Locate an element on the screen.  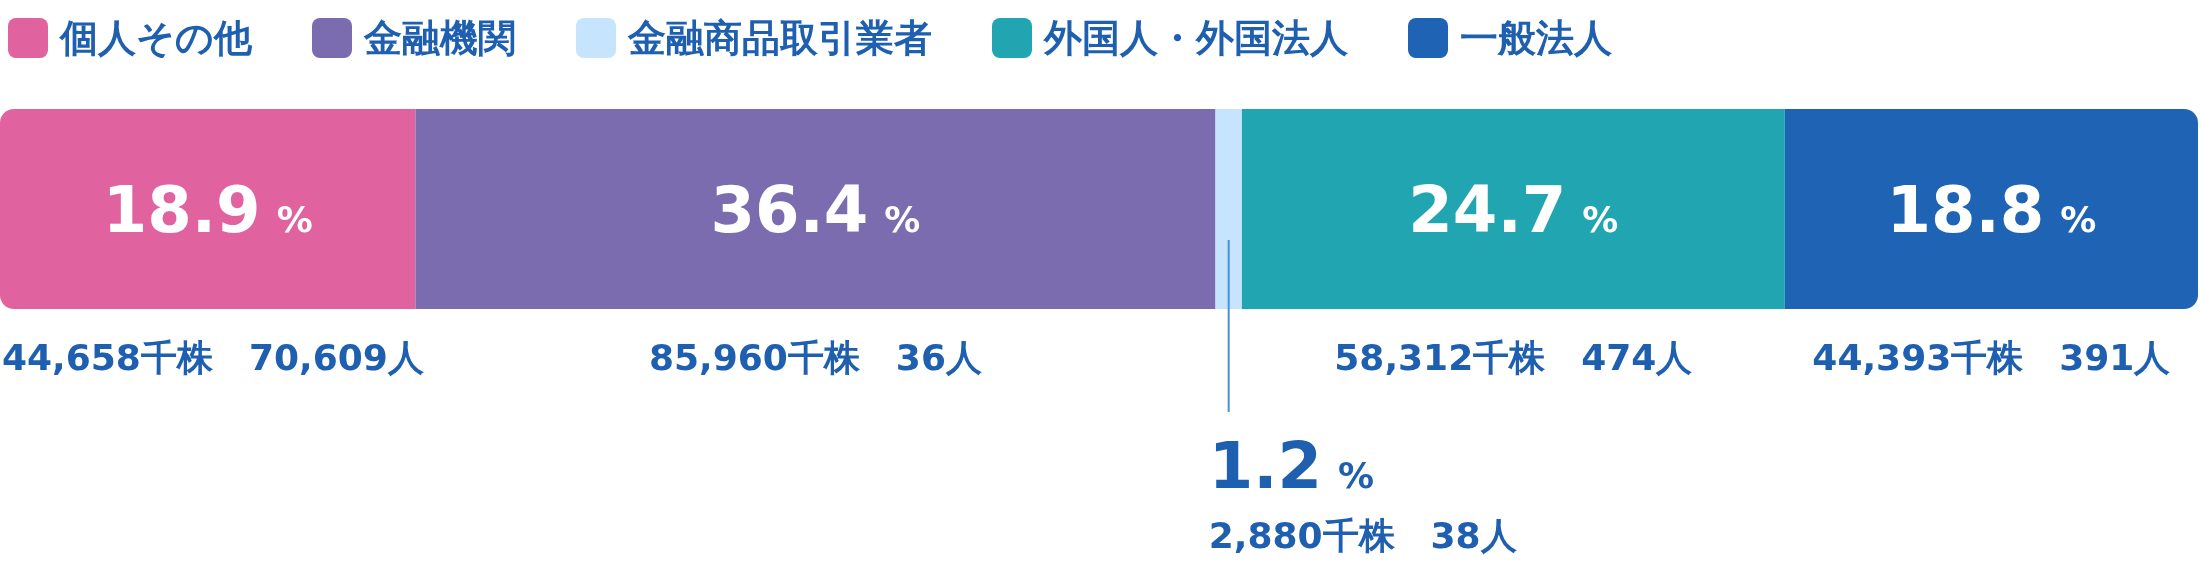
data-label: 24.7 % is located at coordinates (1513, 210).